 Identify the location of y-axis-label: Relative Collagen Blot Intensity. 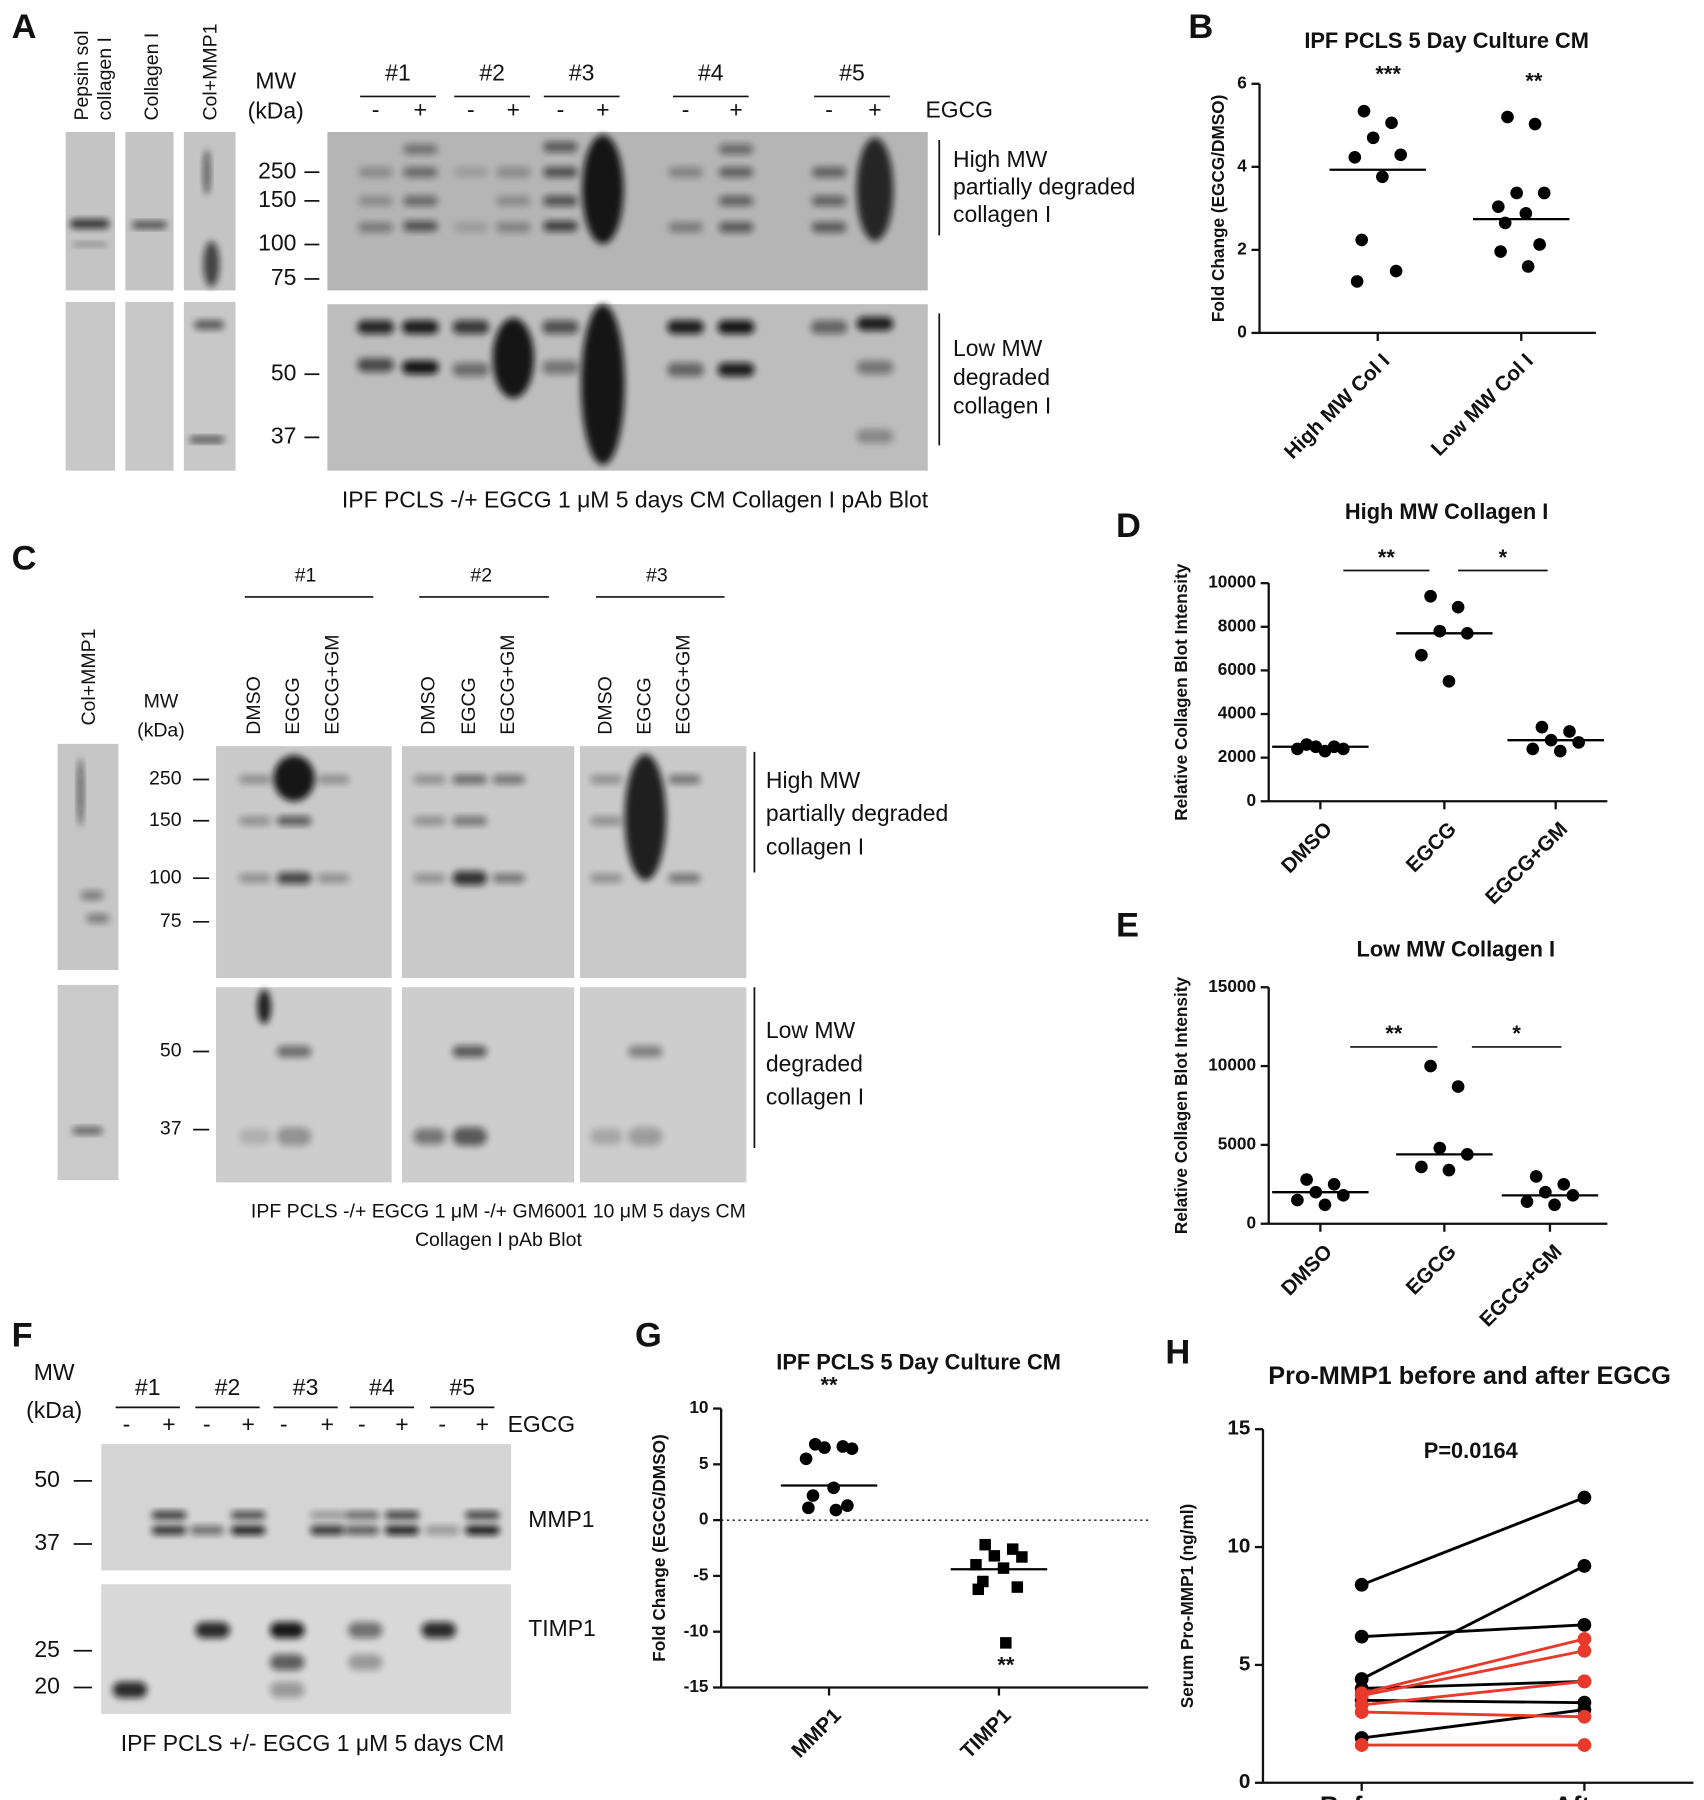
(1181, 692).